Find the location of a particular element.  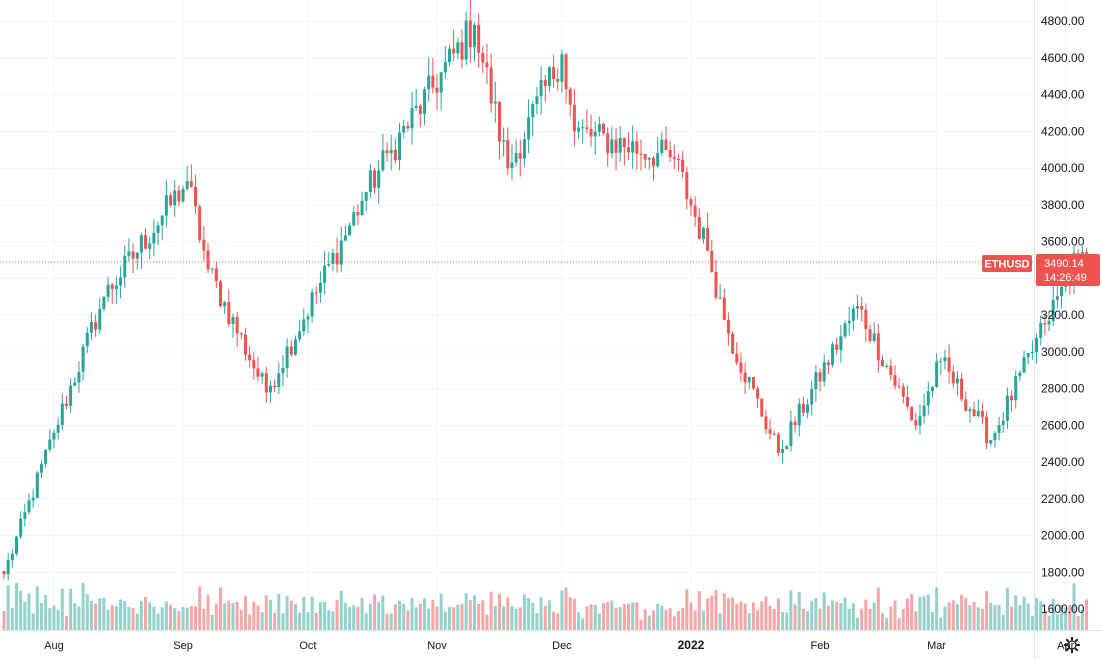

y-tick-label: 3000.00 is located at coordinates (1063, 352).